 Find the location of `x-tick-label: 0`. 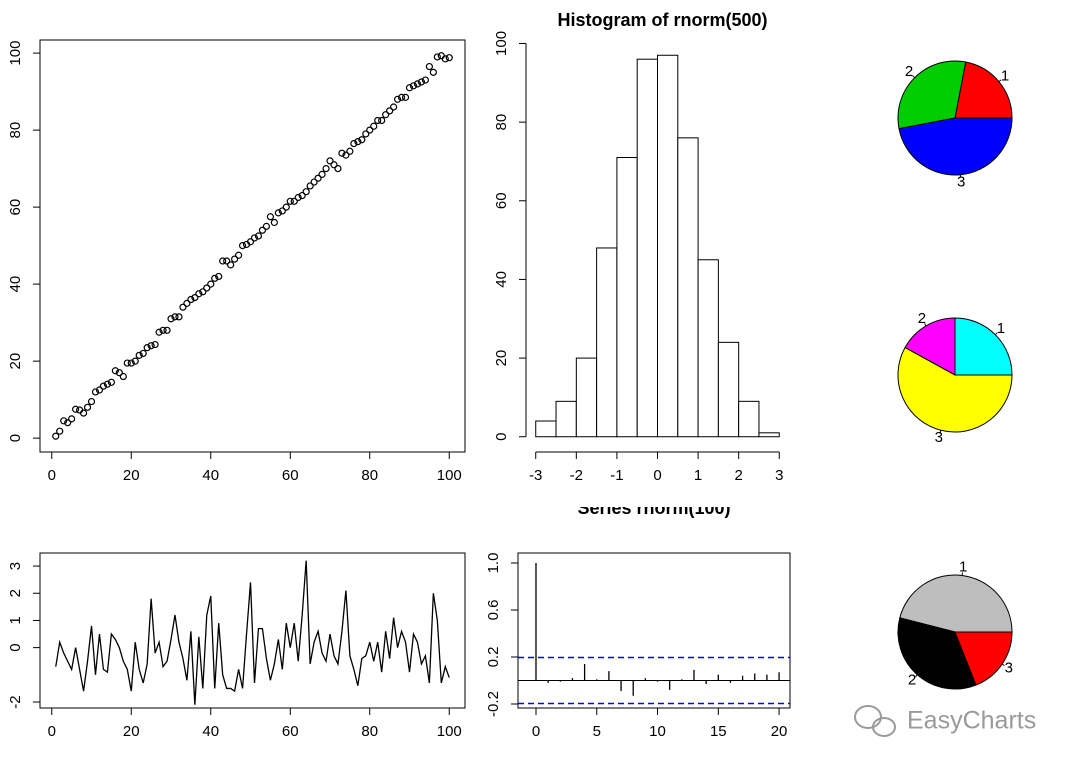

x-tick-label: 0 is located at coordinates (657, 475).